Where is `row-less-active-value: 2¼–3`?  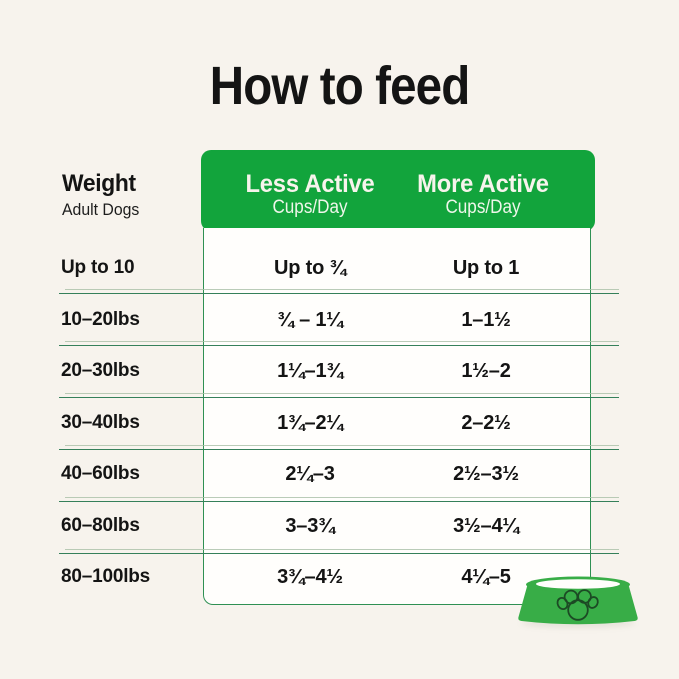
row-less-active-value: 2¼–3 is located at coordinates (310, 474).